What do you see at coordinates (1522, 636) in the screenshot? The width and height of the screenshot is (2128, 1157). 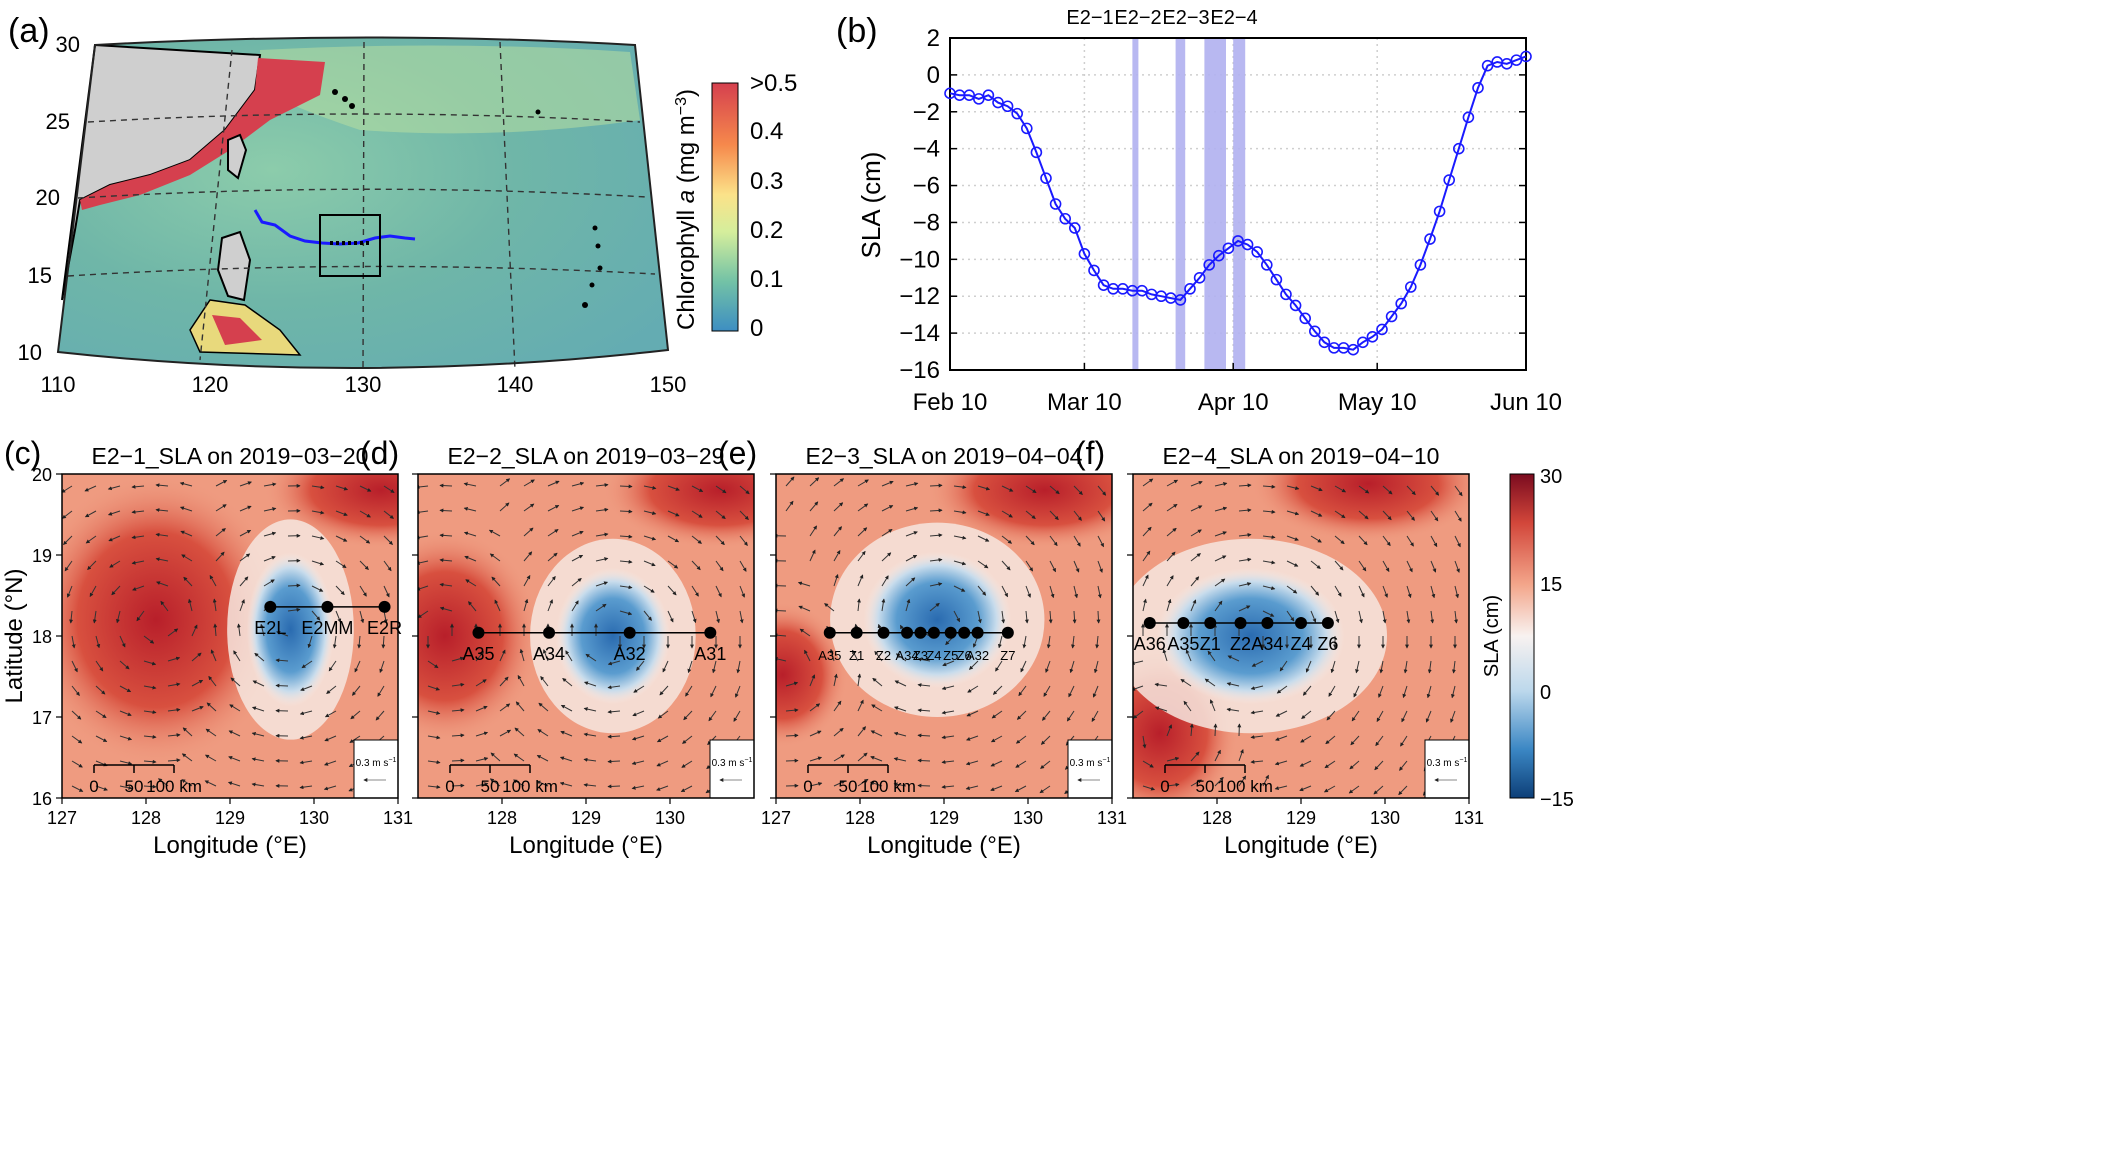 I see `sla-colorbar-bar` at bounding box center [1522, 636].